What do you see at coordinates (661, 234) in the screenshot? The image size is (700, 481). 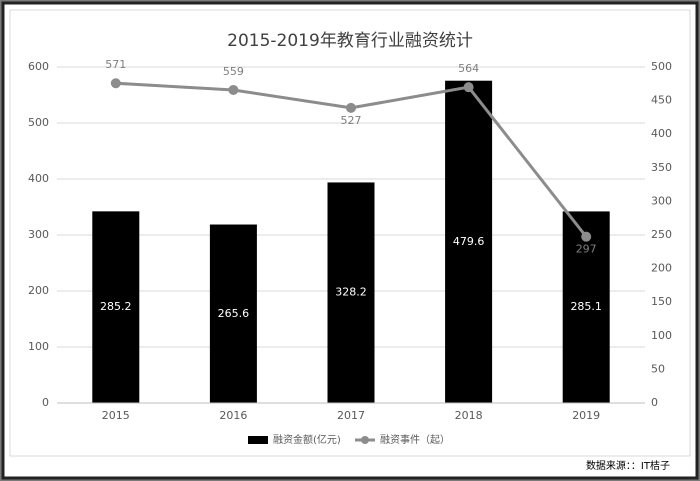 I see `y2-tick-label: 250` at bounding box center [661, 234].